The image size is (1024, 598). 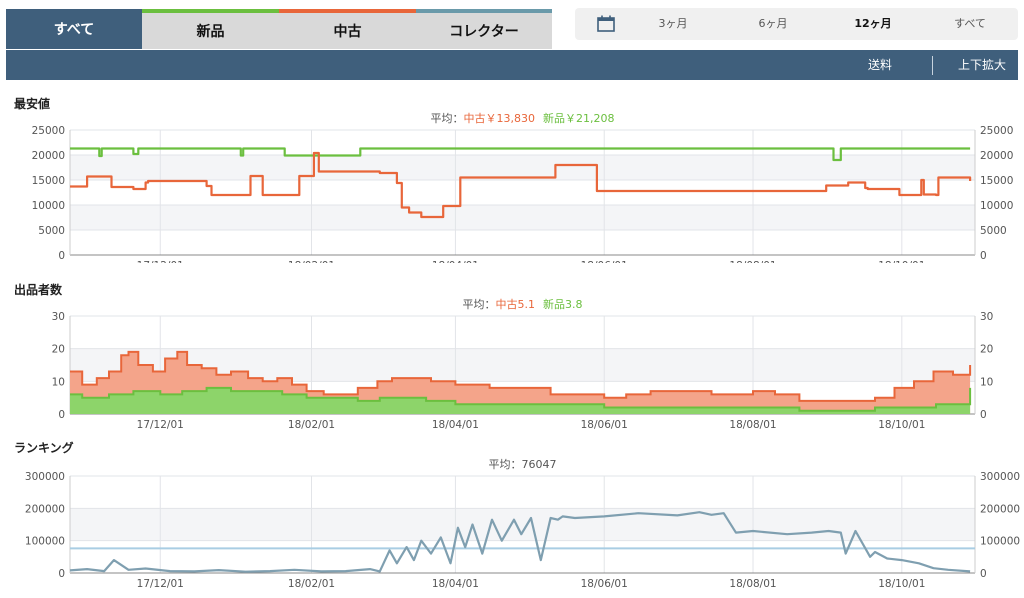 I want to click on price-chart-title: 最安値, so click(x=32, y=104).